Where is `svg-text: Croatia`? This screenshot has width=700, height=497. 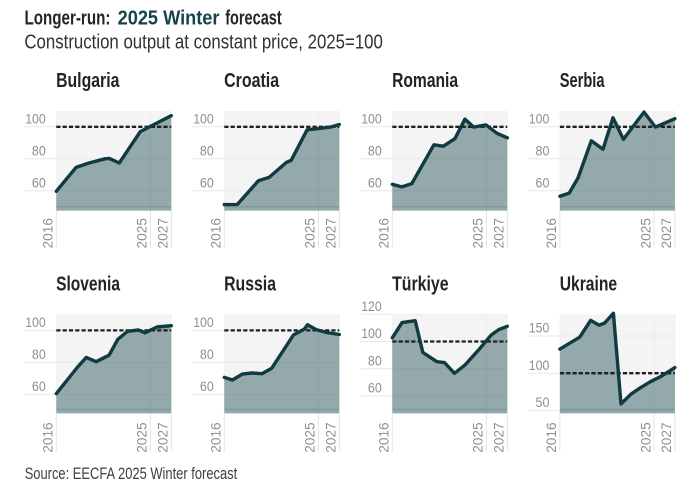
svg-text: Croatia is located at coordinates (252, 81).